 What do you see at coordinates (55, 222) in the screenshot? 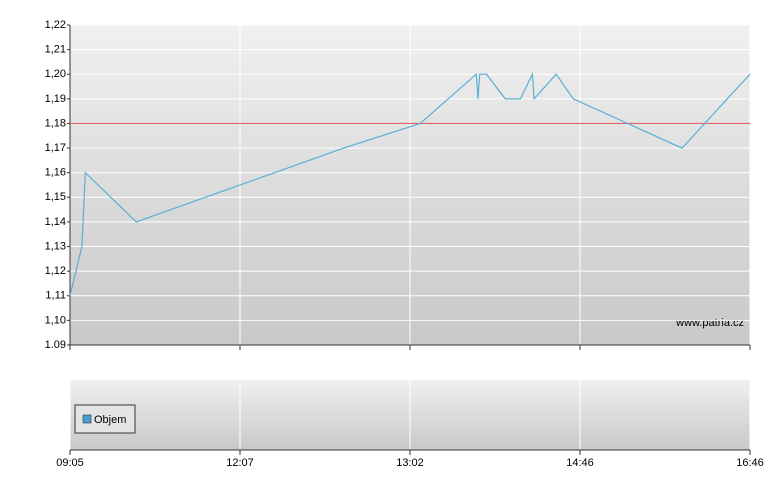
I see `y-tick-label: 1,14` at bounding box center [55, 222].